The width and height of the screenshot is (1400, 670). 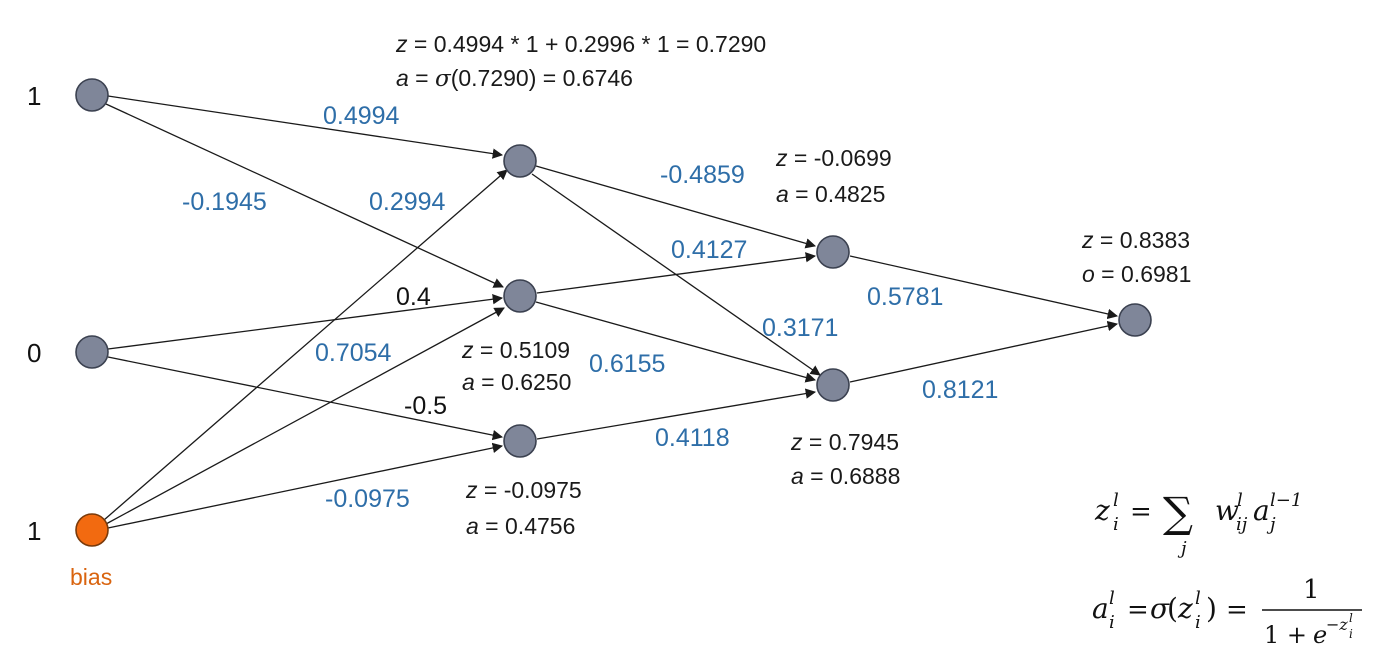 I want to click on svg-text: w, so click(x=1227, y=510).